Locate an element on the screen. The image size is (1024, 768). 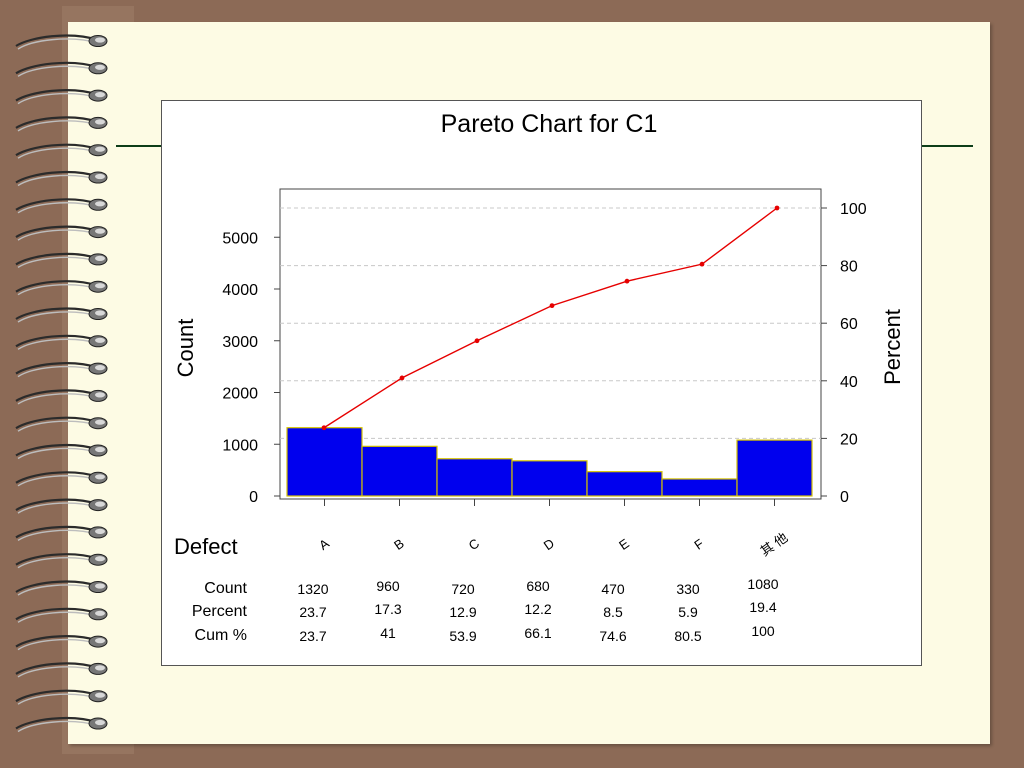
y-tick-label: 1000 is located at coordinates (240, 445).